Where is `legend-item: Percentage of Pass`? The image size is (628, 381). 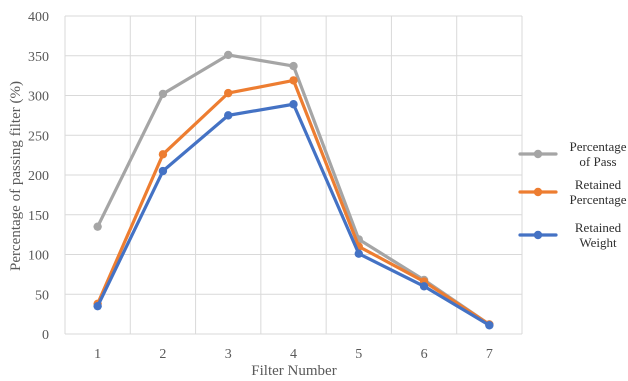
legend-item: Percentage of Pass is located at coordinates (572, 154).